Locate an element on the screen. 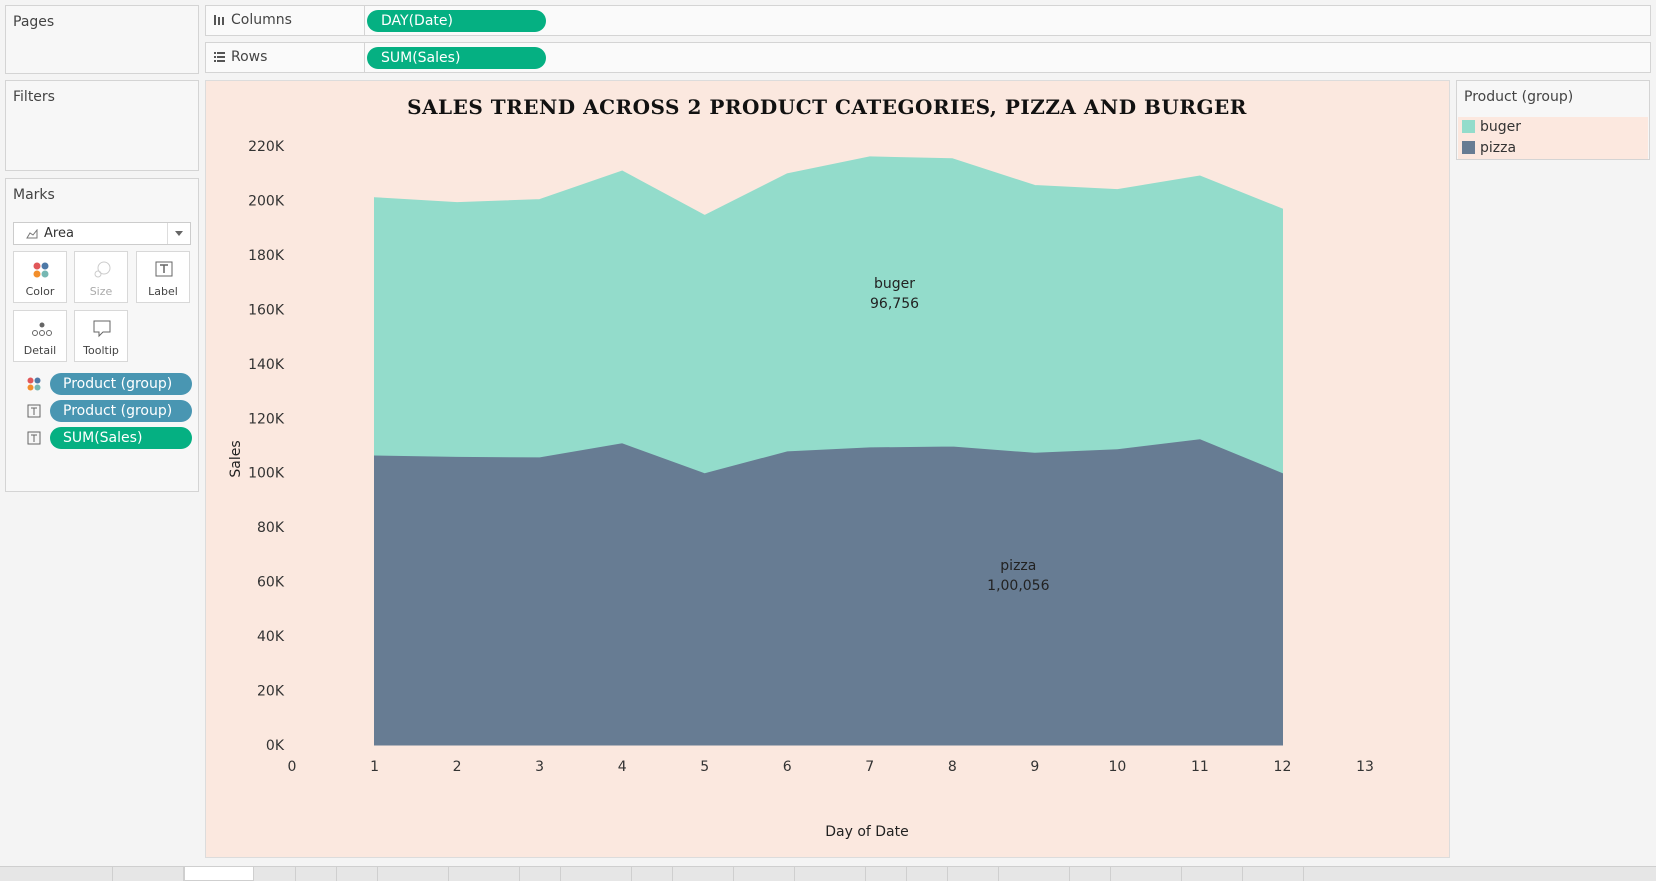 Image resolution: width=1656 pixels, height=881 pixels. y-tick-label: 120K is located at coordinates (266, 419).